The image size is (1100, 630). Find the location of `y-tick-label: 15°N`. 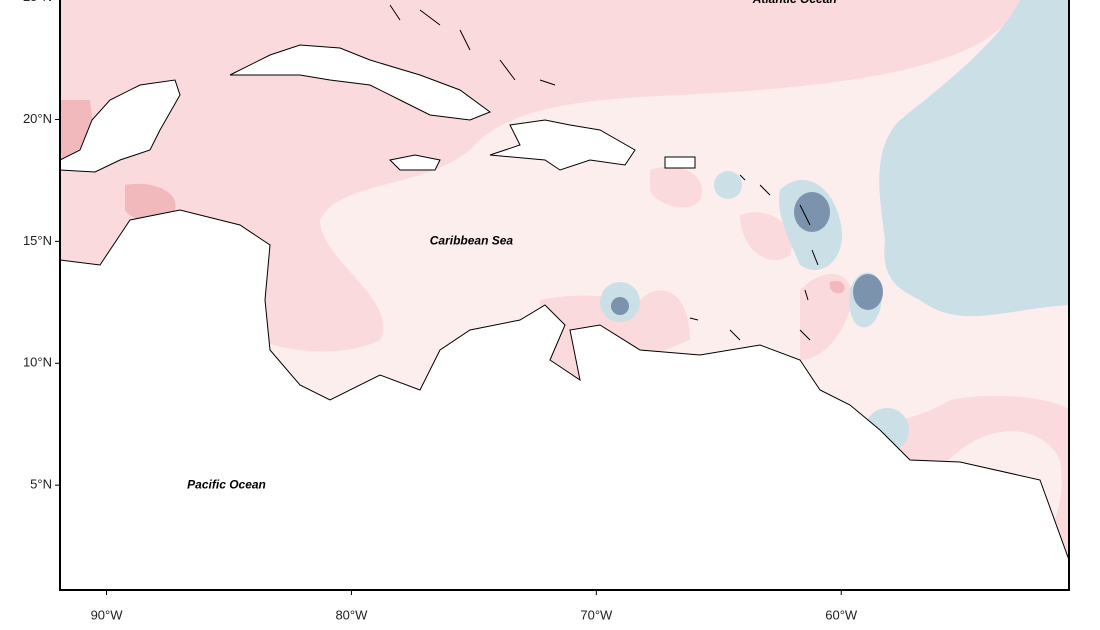

y-tick-label: 15°N is located at coordinates (37, 240).